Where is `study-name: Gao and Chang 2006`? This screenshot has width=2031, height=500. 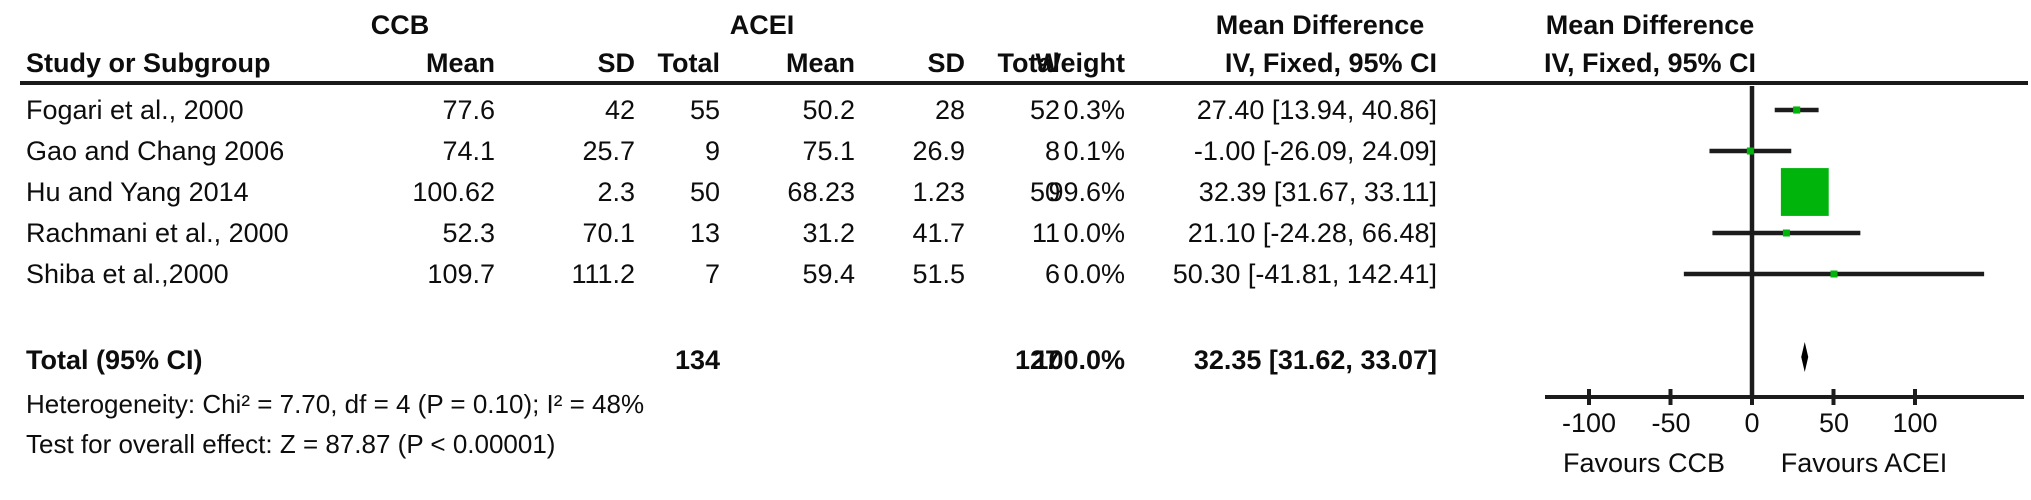 study-name: Gao and Chang 2006 is located at coordinates (155, 151).